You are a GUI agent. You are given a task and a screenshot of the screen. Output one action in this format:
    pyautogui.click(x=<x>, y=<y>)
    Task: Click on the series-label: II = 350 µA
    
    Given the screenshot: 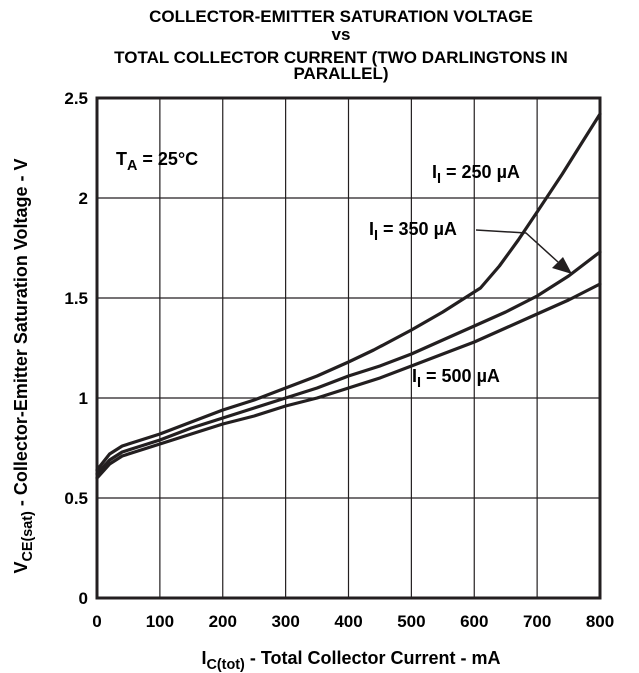 What is the action you would take?
    pyautogui.click(x=413, y=231)
    